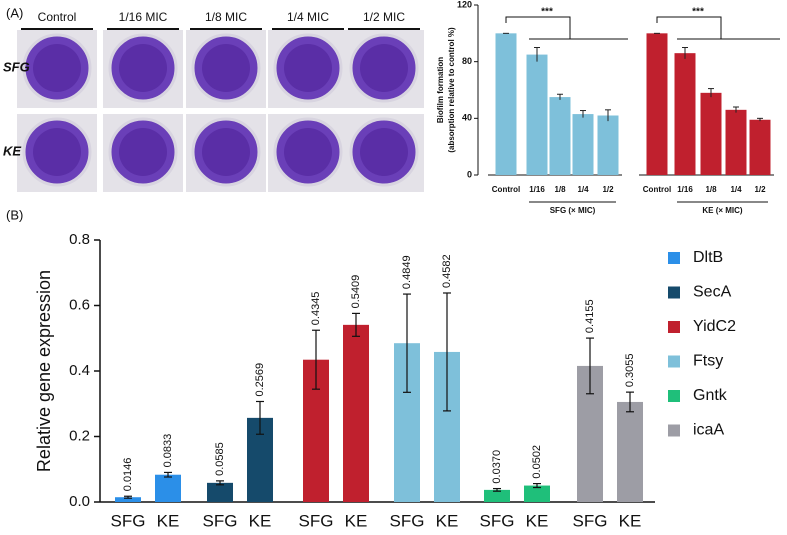  I want to click on column-label: 1/8 MIC, so click(226, 17).